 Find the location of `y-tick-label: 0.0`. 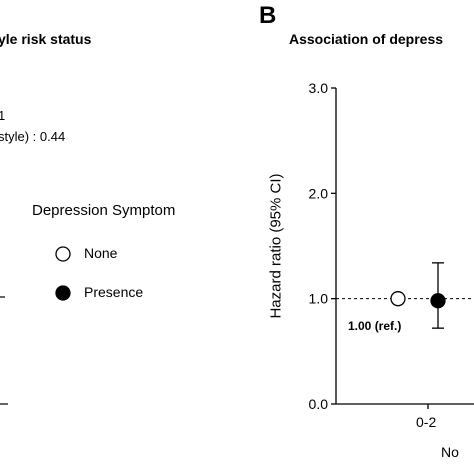

y-tick-label: 0.0 is located at coordinates (319, 404).